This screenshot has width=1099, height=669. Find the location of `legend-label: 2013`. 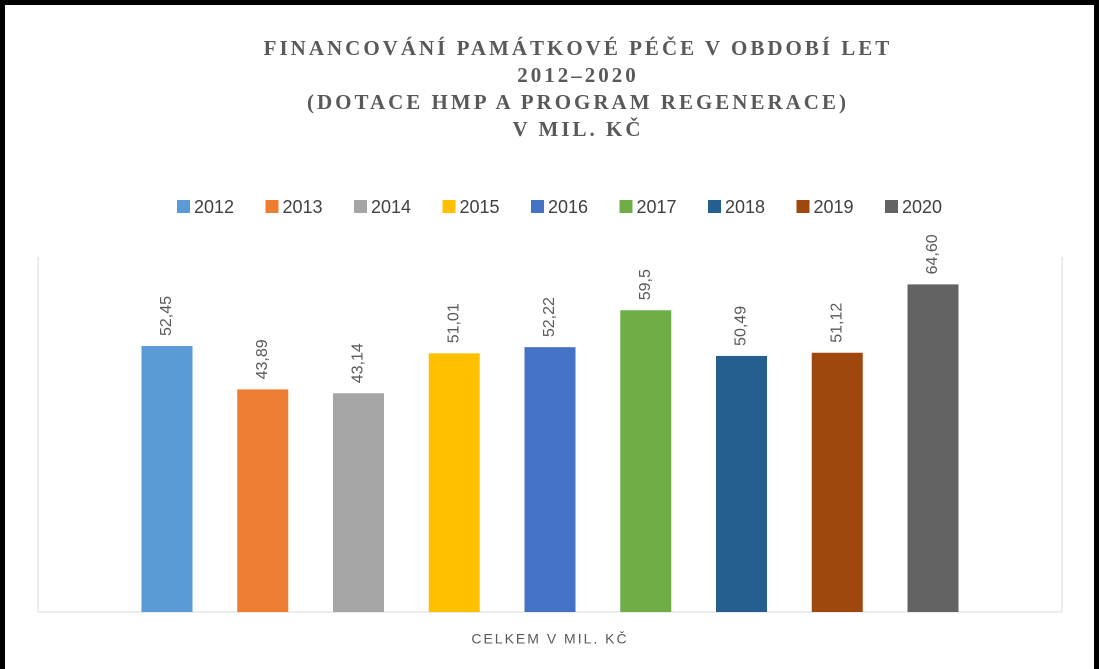

legend-label: 2013 is located at coordinates (303, 207).